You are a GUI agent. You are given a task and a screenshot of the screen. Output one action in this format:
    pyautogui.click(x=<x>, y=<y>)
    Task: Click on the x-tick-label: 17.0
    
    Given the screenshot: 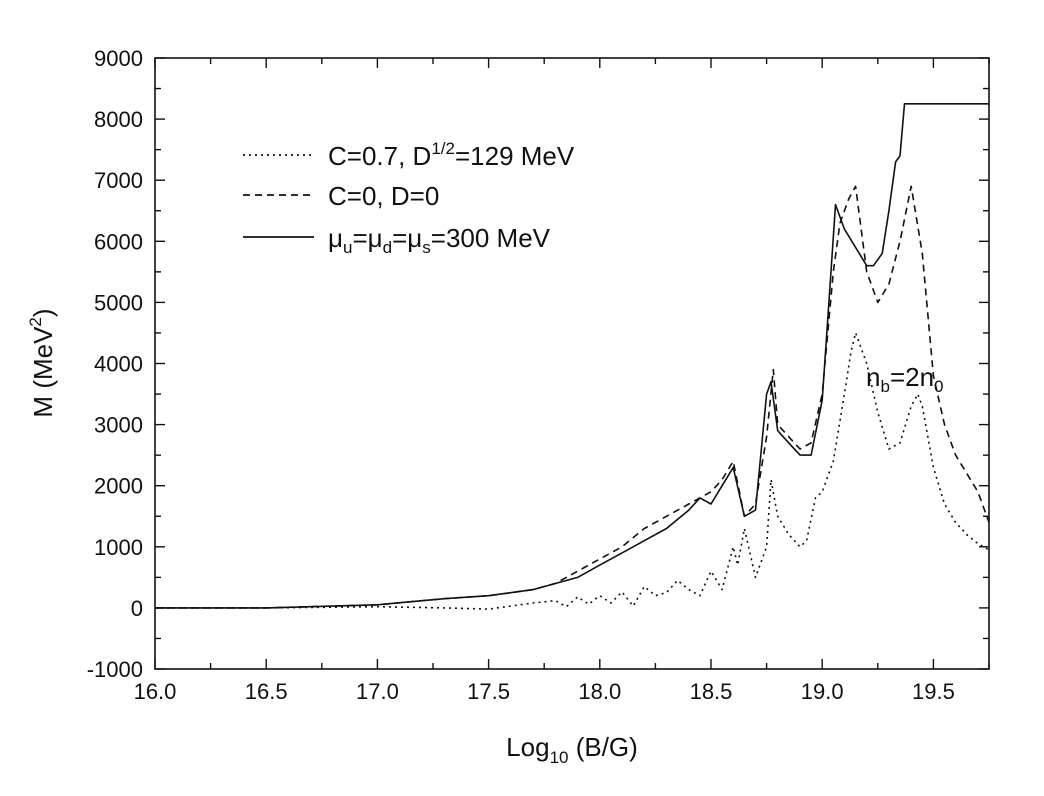 What is the action you would take?
    pyautogui.click(x=377, y=691)
    